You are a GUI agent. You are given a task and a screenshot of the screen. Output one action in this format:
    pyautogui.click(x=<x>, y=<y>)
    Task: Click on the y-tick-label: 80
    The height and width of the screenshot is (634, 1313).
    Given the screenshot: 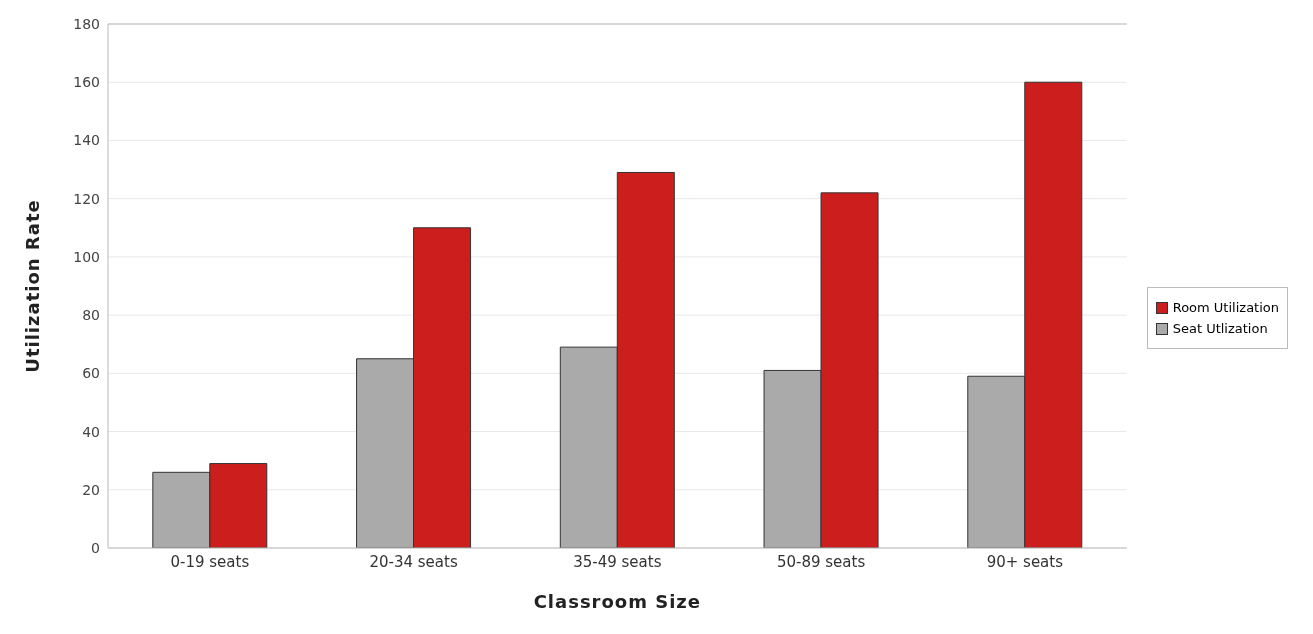 What is the action you would take?
    pyautogui.click(x=91, y=315)
    